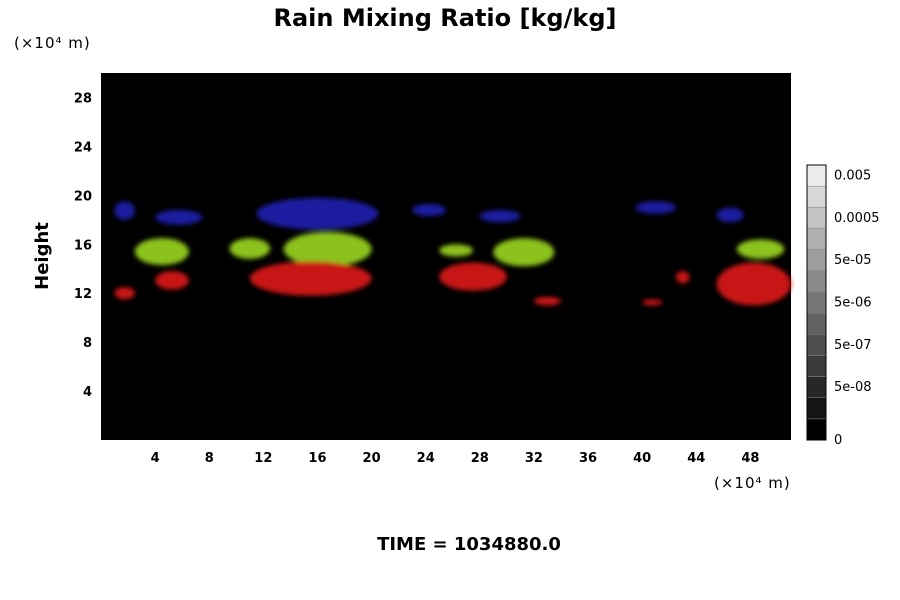  I want to click on x-tick-label: 44, so click(696, 458).